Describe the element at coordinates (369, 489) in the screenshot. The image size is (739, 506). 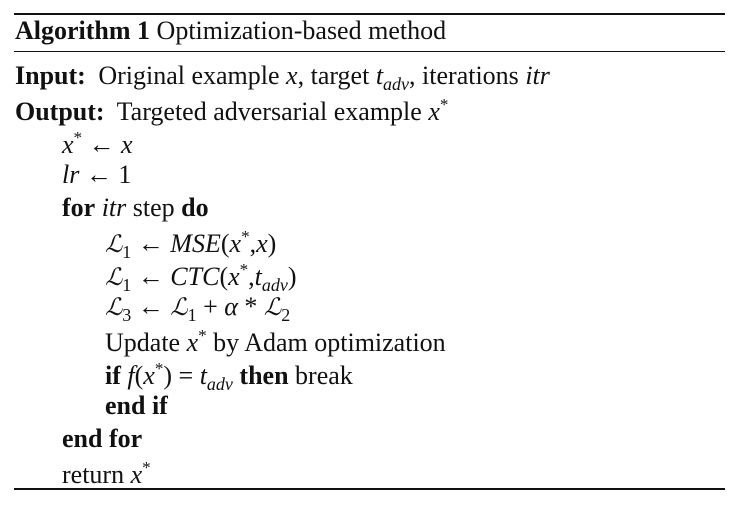
I see `bottom-rule` at that location.